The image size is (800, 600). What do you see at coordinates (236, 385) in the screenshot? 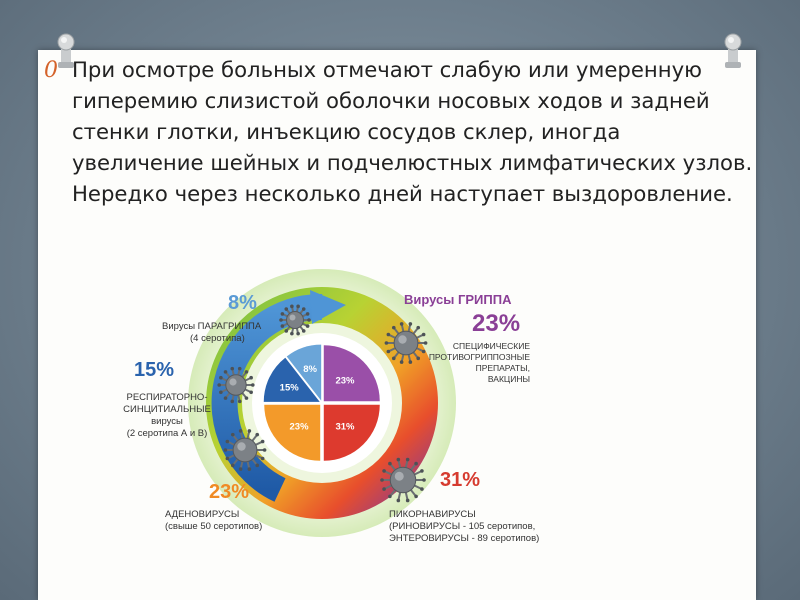
I see `virus-rsv-icon` at bounding box center [236, 385].